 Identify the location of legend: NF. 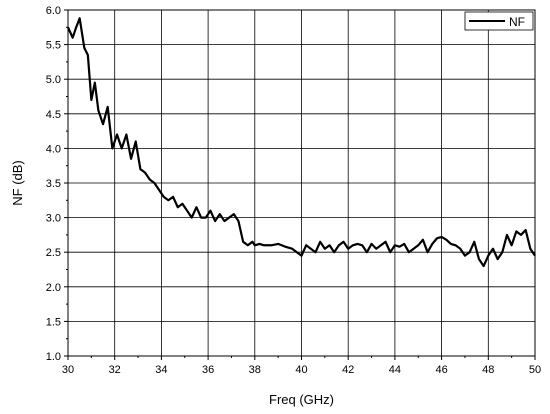
(499, 21).